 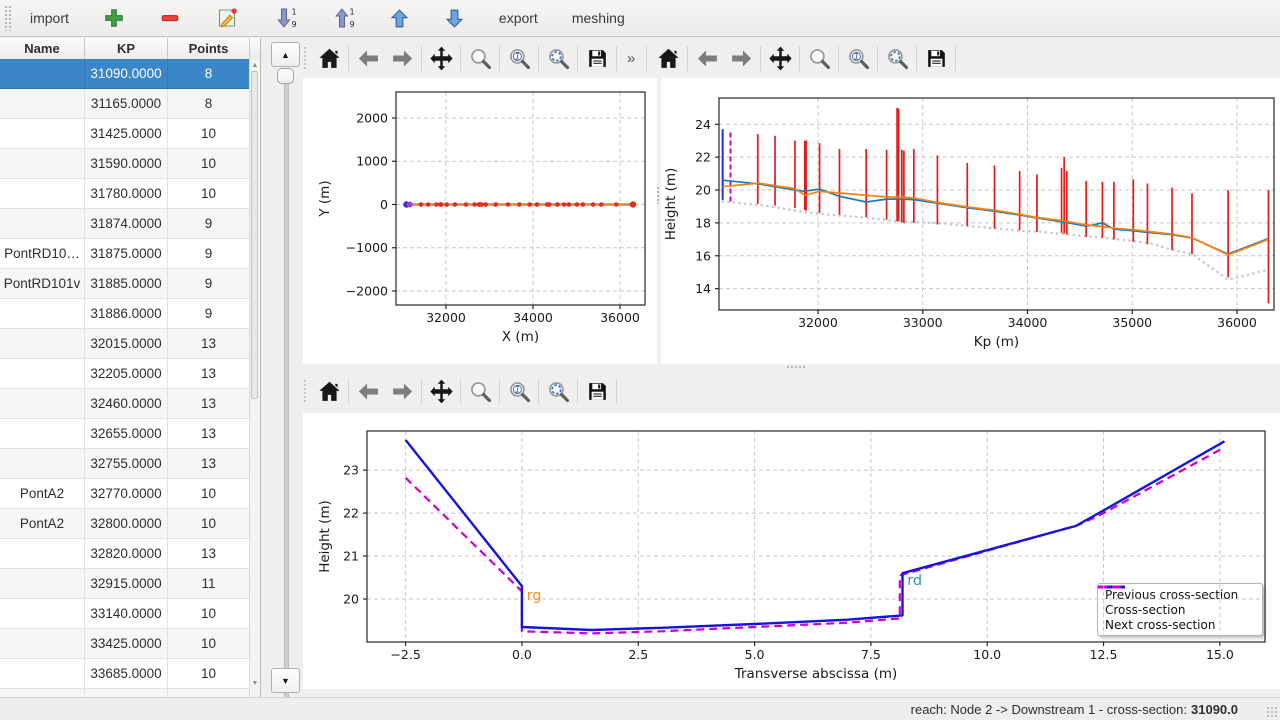 I want to click on vertical-splitter-handle, so click(x=658, y=195).